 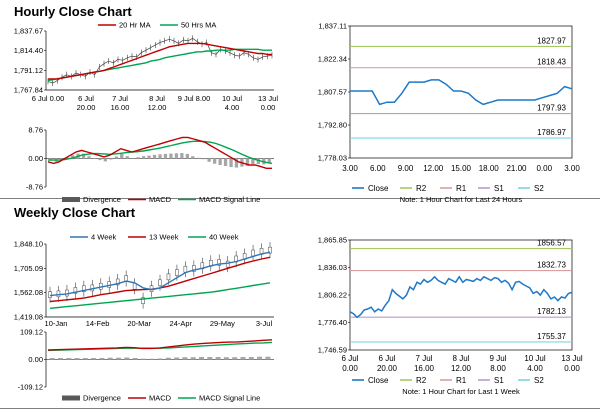 I want to click on weekly-pivot-note: Note: 1 Hour Chart for Last 1 Week, so click(x=461, y=391).